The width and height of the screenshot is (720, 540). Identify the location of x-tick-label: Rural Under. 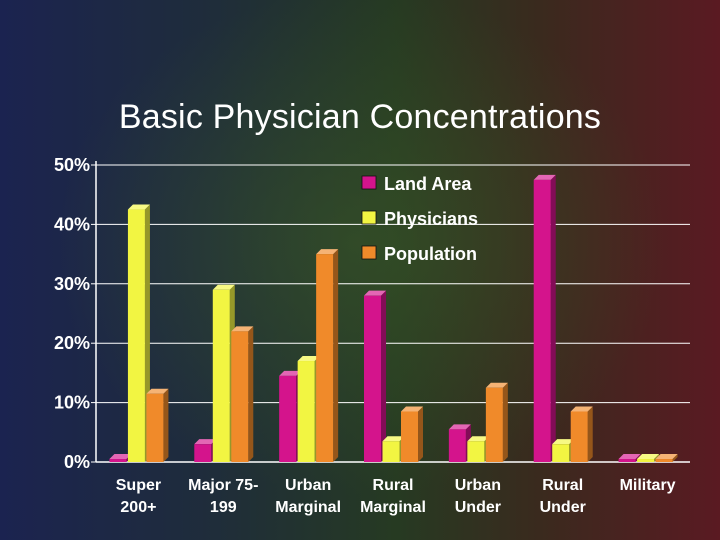
(563, 496).